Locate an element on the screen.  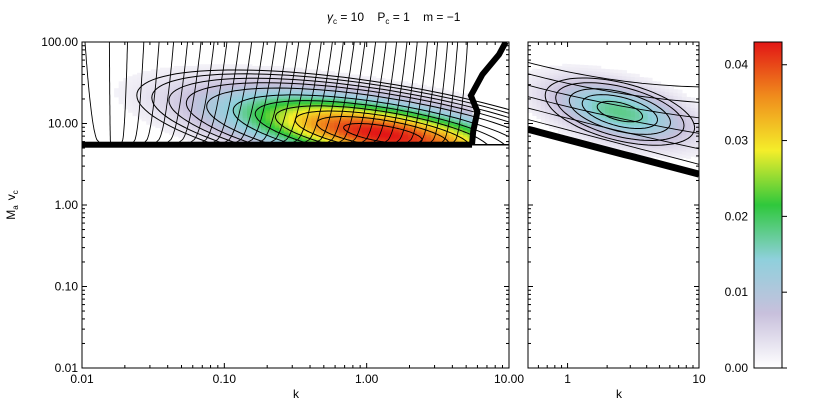
title-gamma: γ is located at coordinates (330, 17).